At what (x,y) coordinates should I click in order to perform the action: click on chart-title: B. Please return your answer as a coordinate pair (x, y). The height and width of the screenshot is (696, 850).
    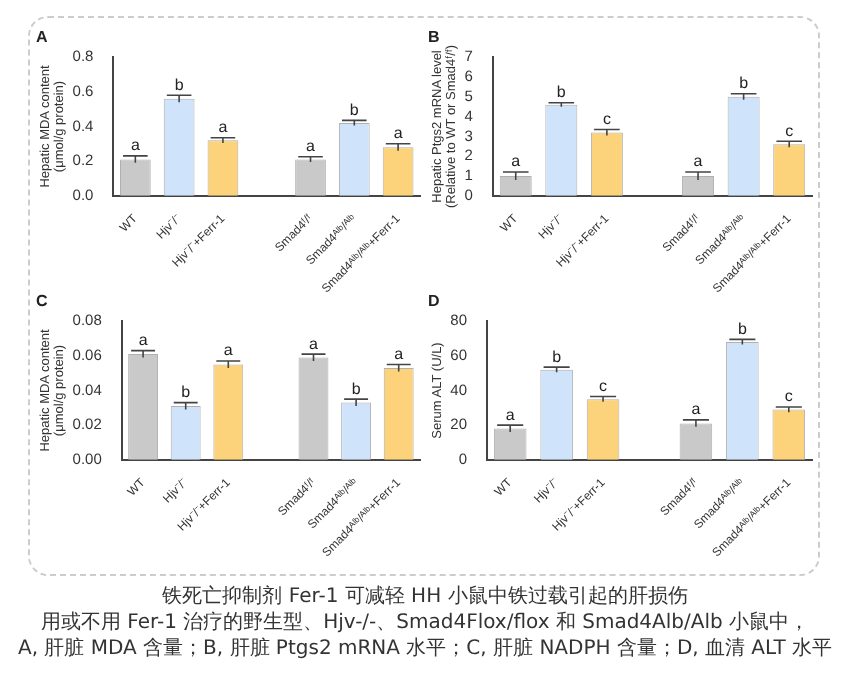
    Looking at the image, I should click on (434, 37).